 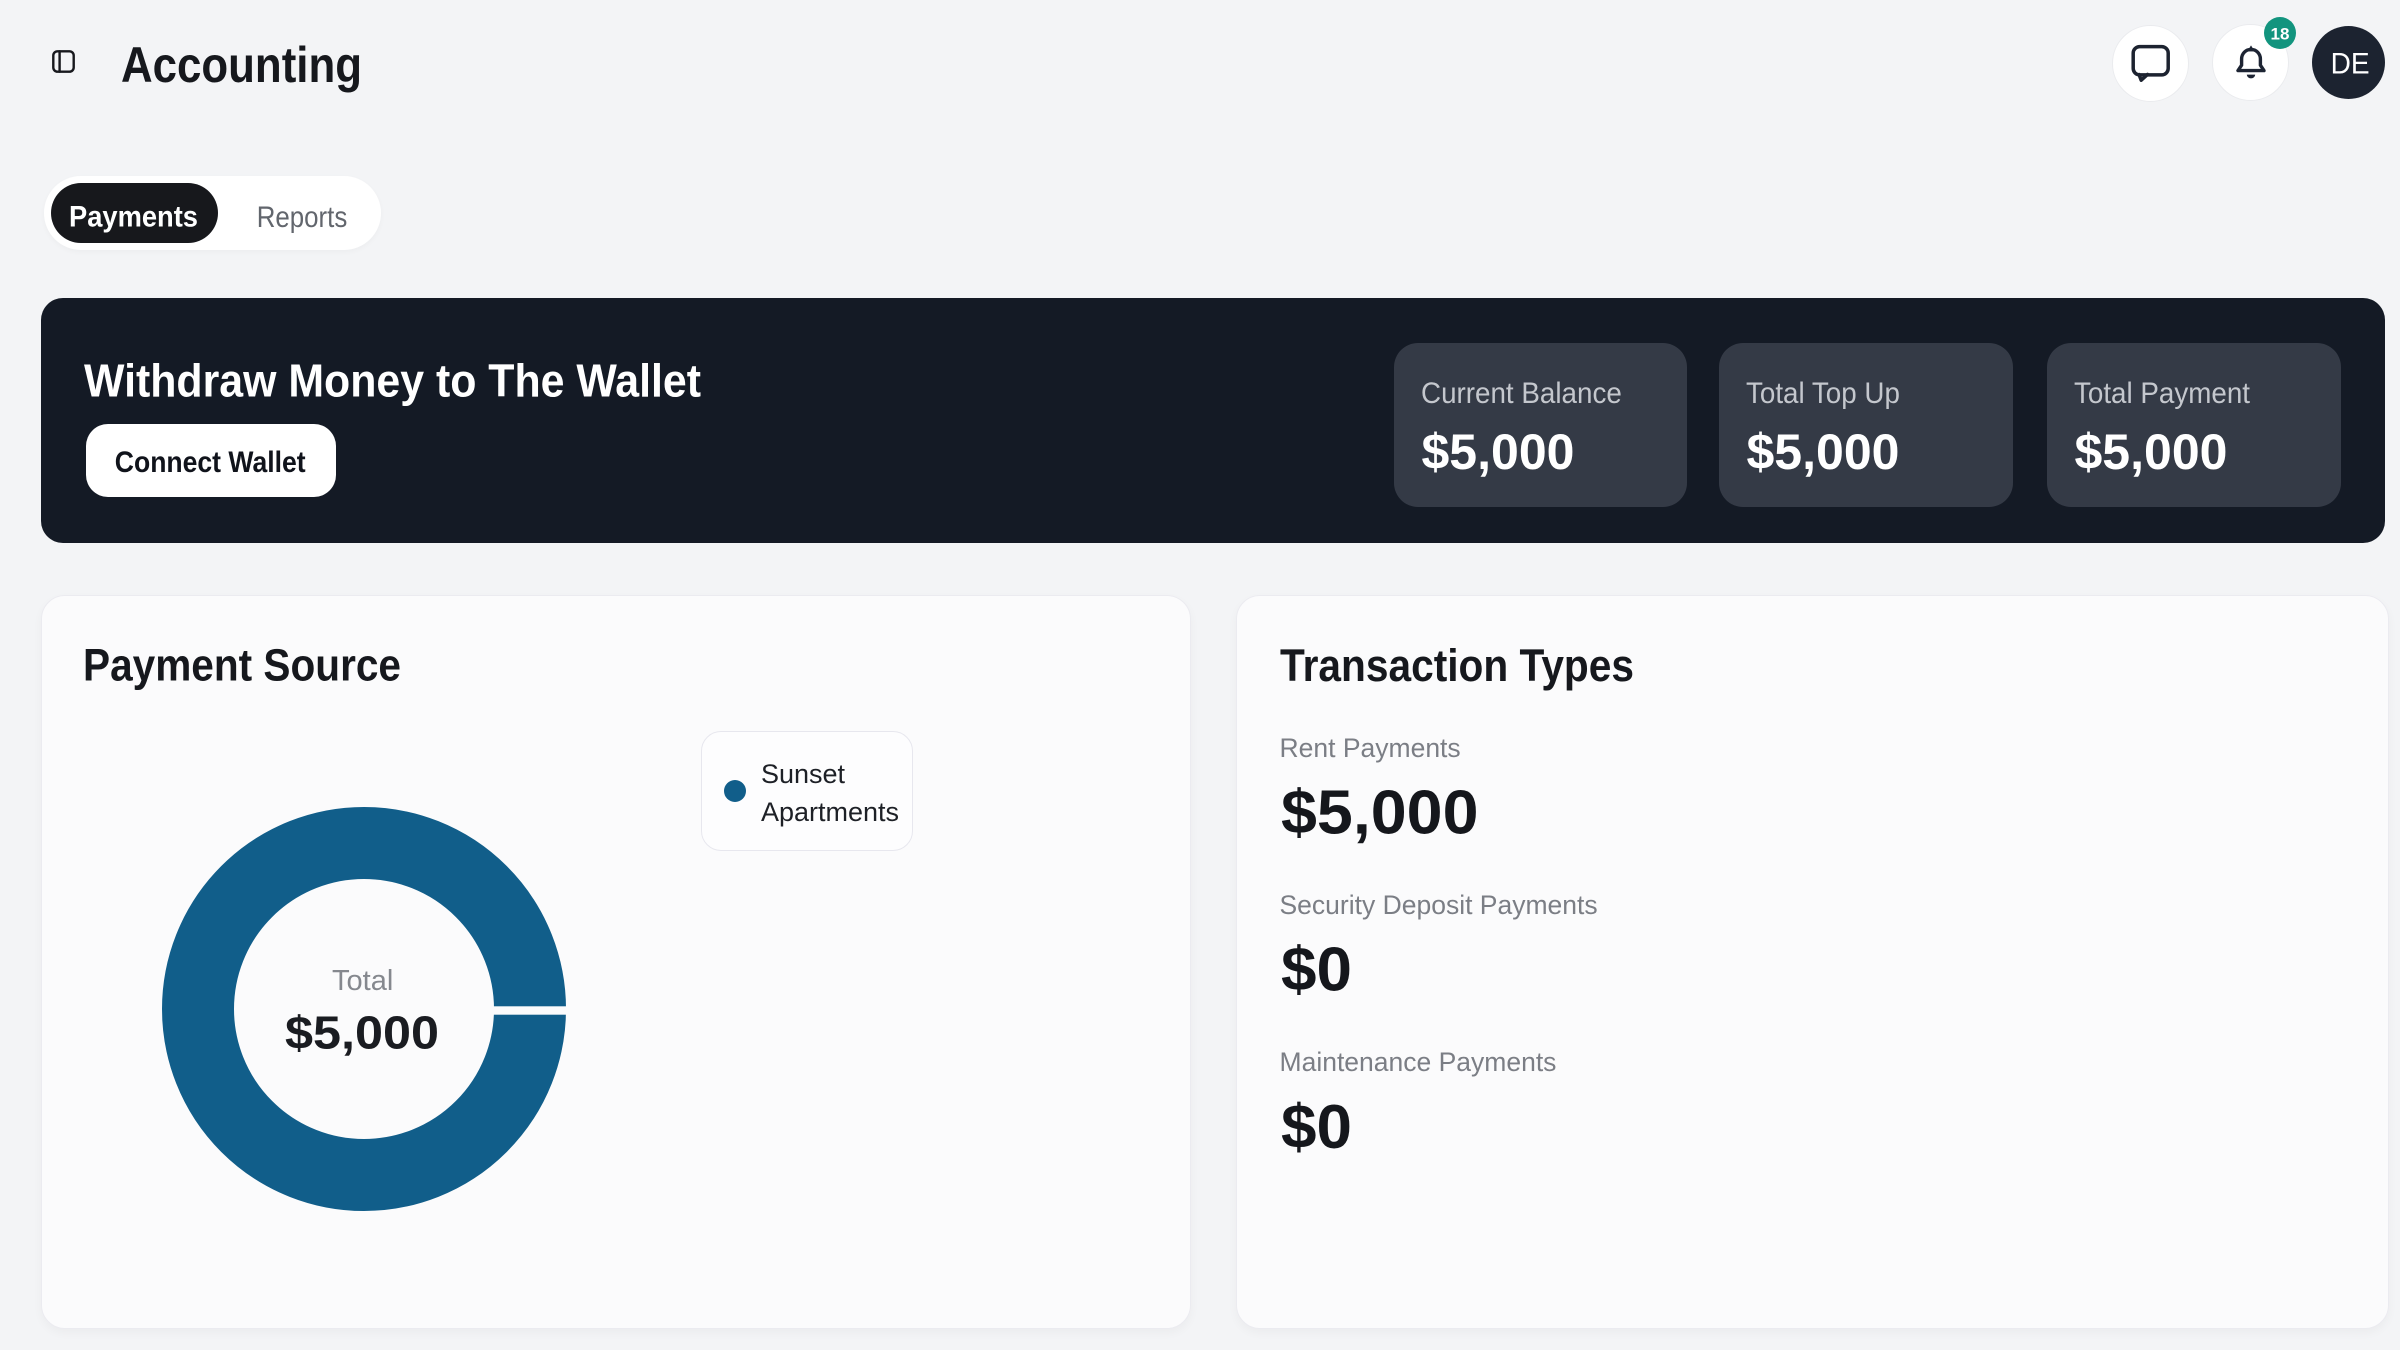 What do you see at coordinates (210, 462) in the screenshot?
I see `svg-text: Connect Wallet` at bounding box center [210, 462].